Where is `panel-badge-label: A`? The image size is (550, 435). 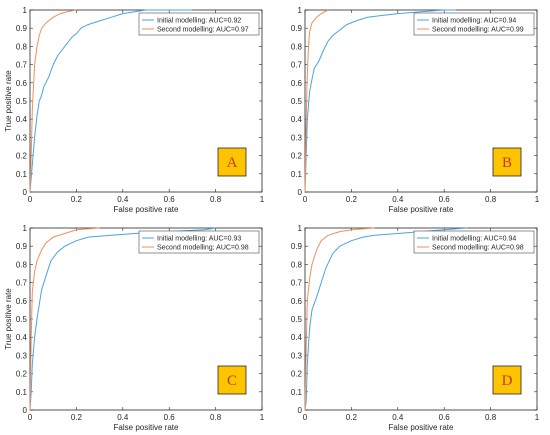 panel-badge-label: A is located at coordinates (232, 163).